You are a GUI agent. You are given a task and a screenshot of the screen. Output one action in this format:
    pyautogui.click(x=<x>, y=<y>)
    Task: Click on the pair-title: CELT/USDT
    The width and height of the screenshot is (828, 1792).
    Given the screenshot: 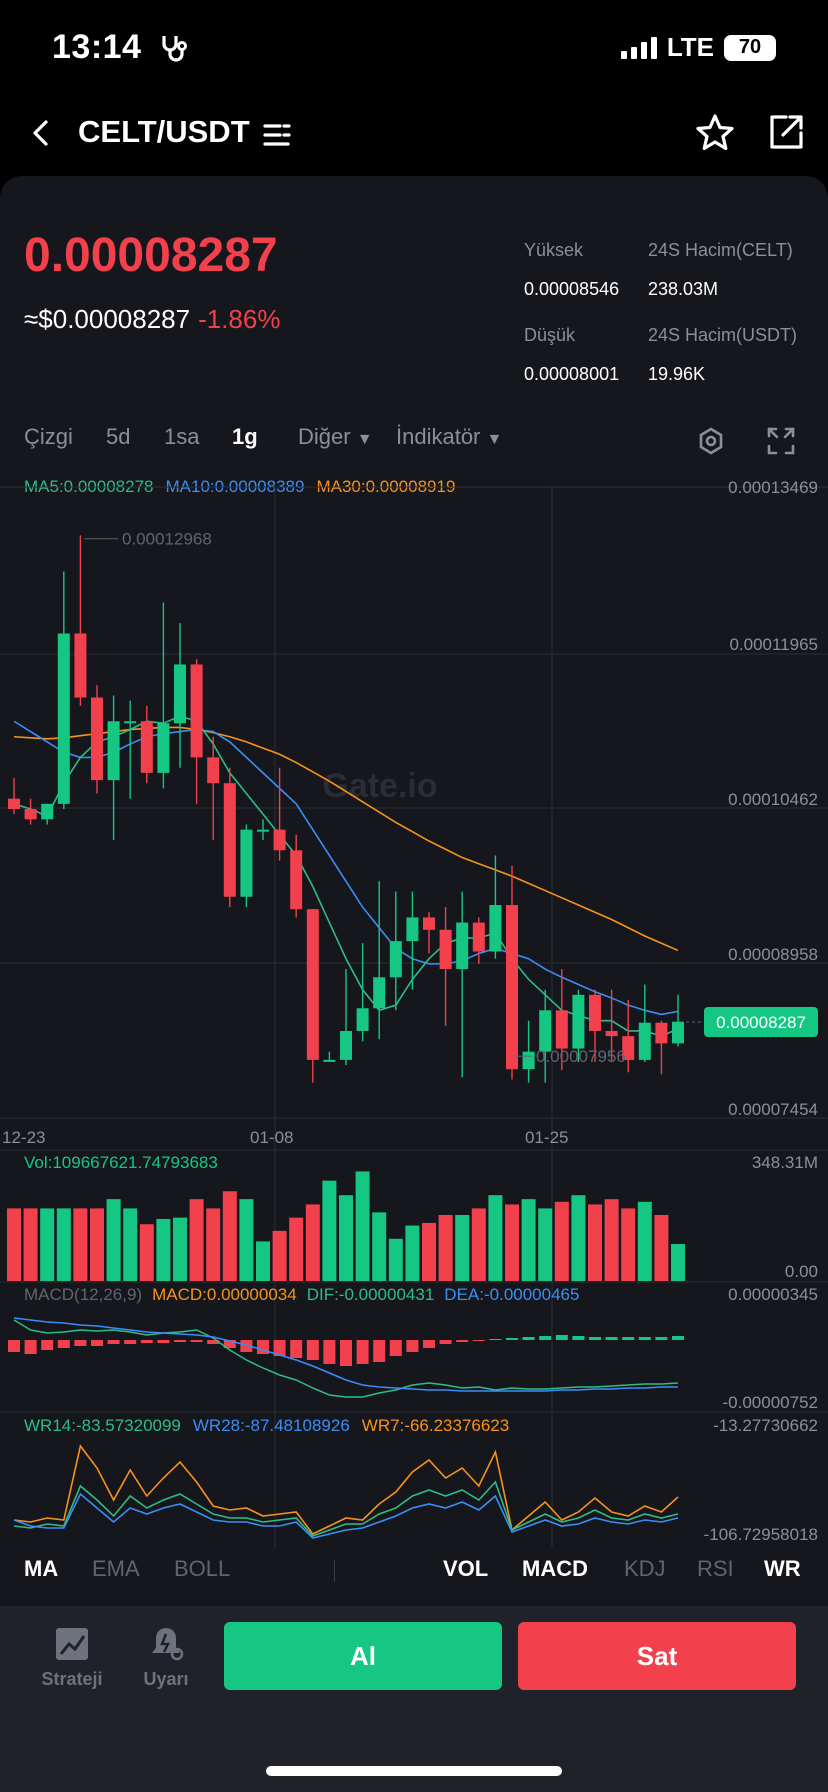 What is the action you would take?
    pyautogui.click(x=164, y=131)
    